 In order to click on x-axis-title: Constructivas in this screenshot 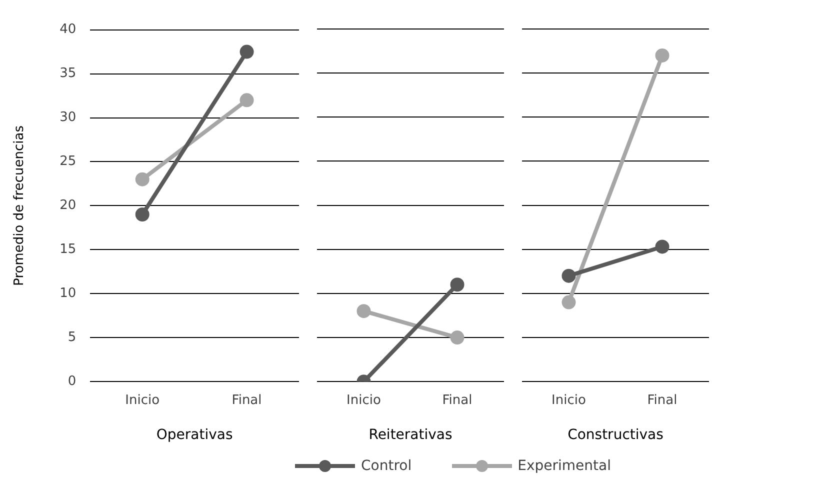, I will do `click(616, 435)`.